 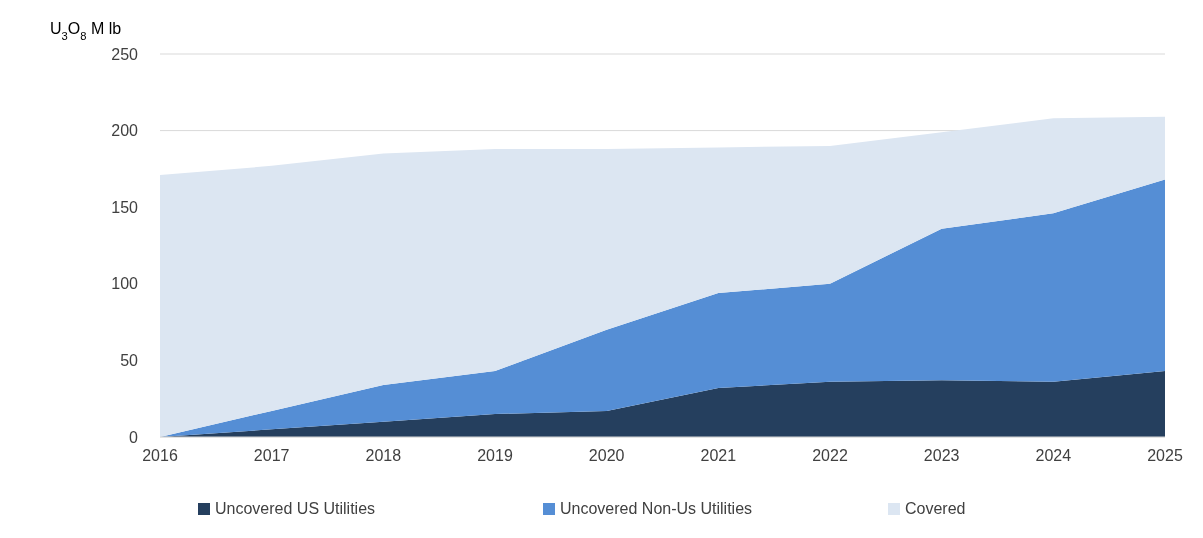 What do you see at coordinates (1053, 455) in the screenshot?
I see `x-tick-label: 2024` at bounding box center [1053, 455].